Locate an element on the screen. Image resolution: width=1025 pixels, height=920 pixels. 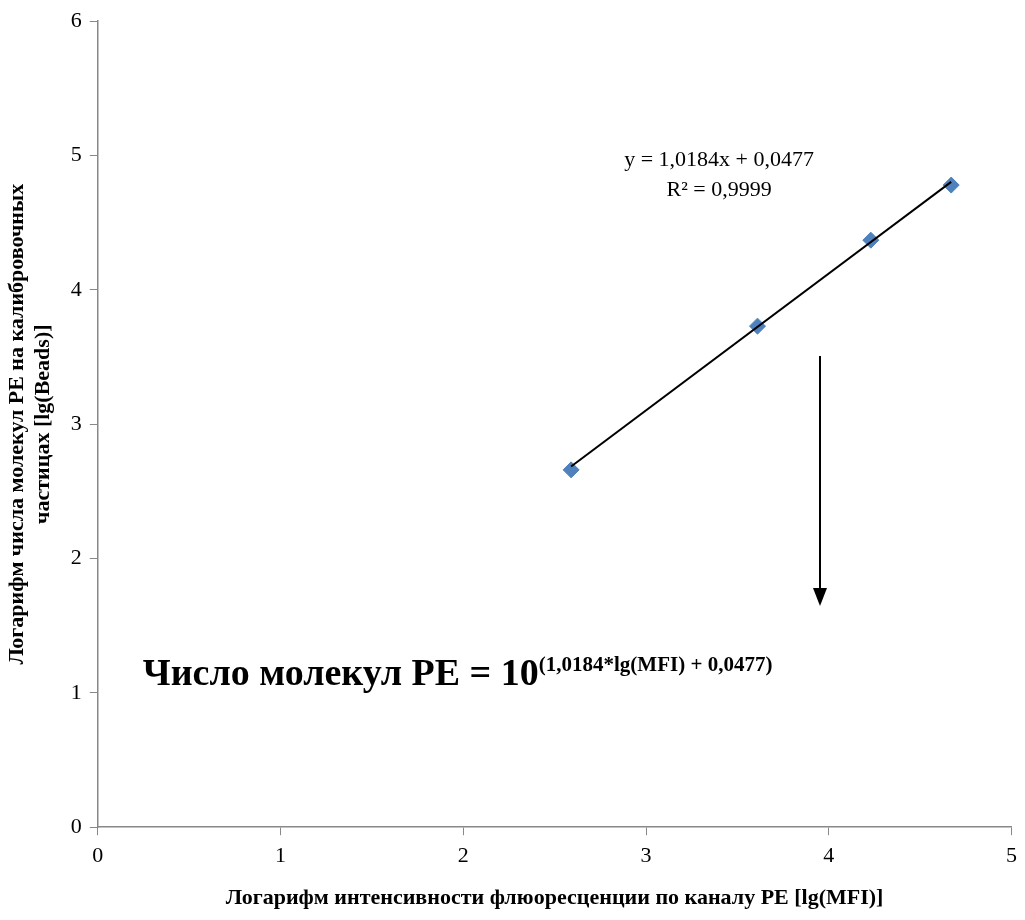
point is located at coordinates (571, 470).